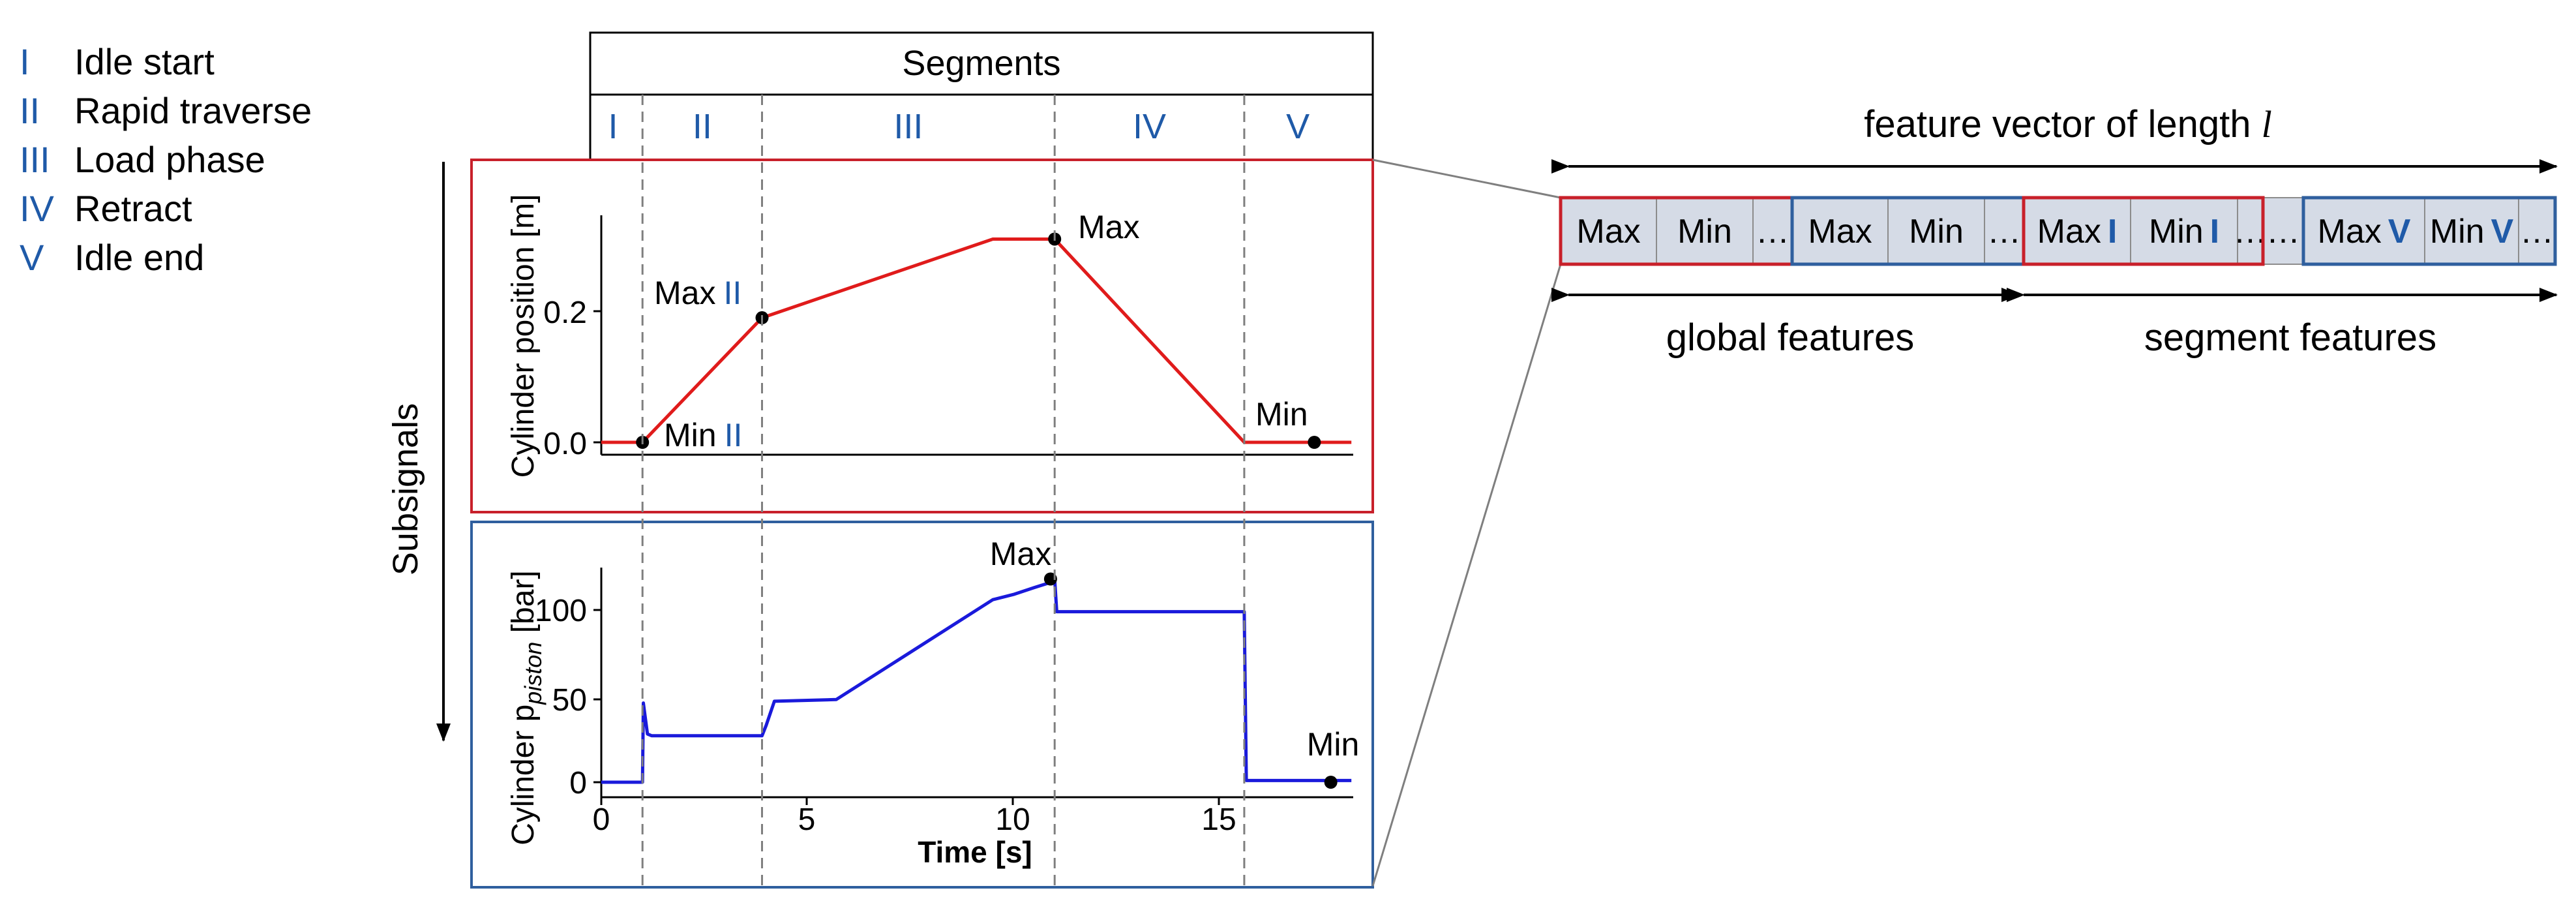 Image resolution: width=2576 pixels, height=914 pixels. Describe the element at coordinates (2062, 124) in the screenshot. I see `title-text: feature vector of length` at that location.